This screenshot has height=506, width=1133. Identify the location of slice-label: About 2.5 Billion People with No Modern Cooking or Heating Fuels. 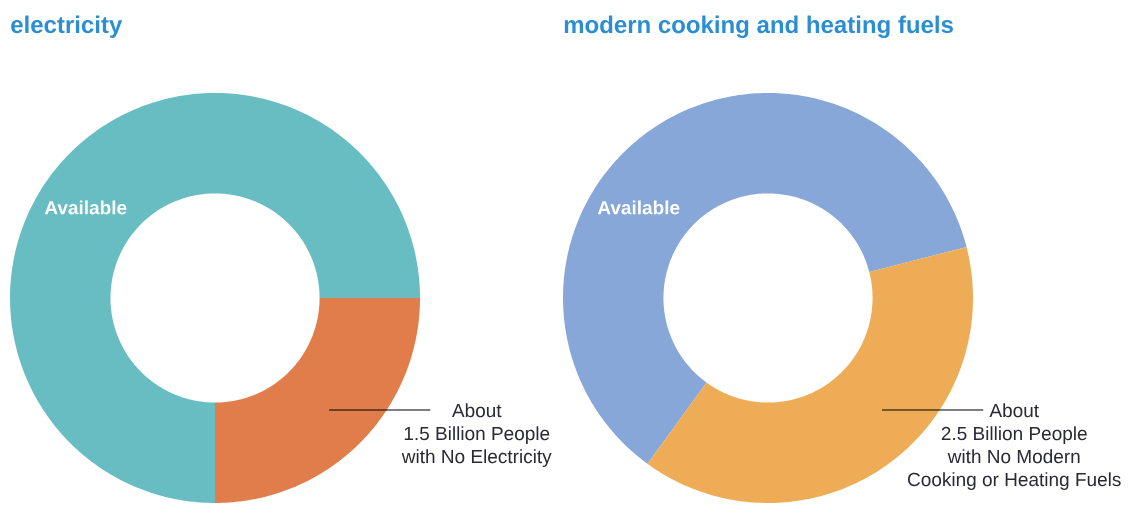
(1014, 446).